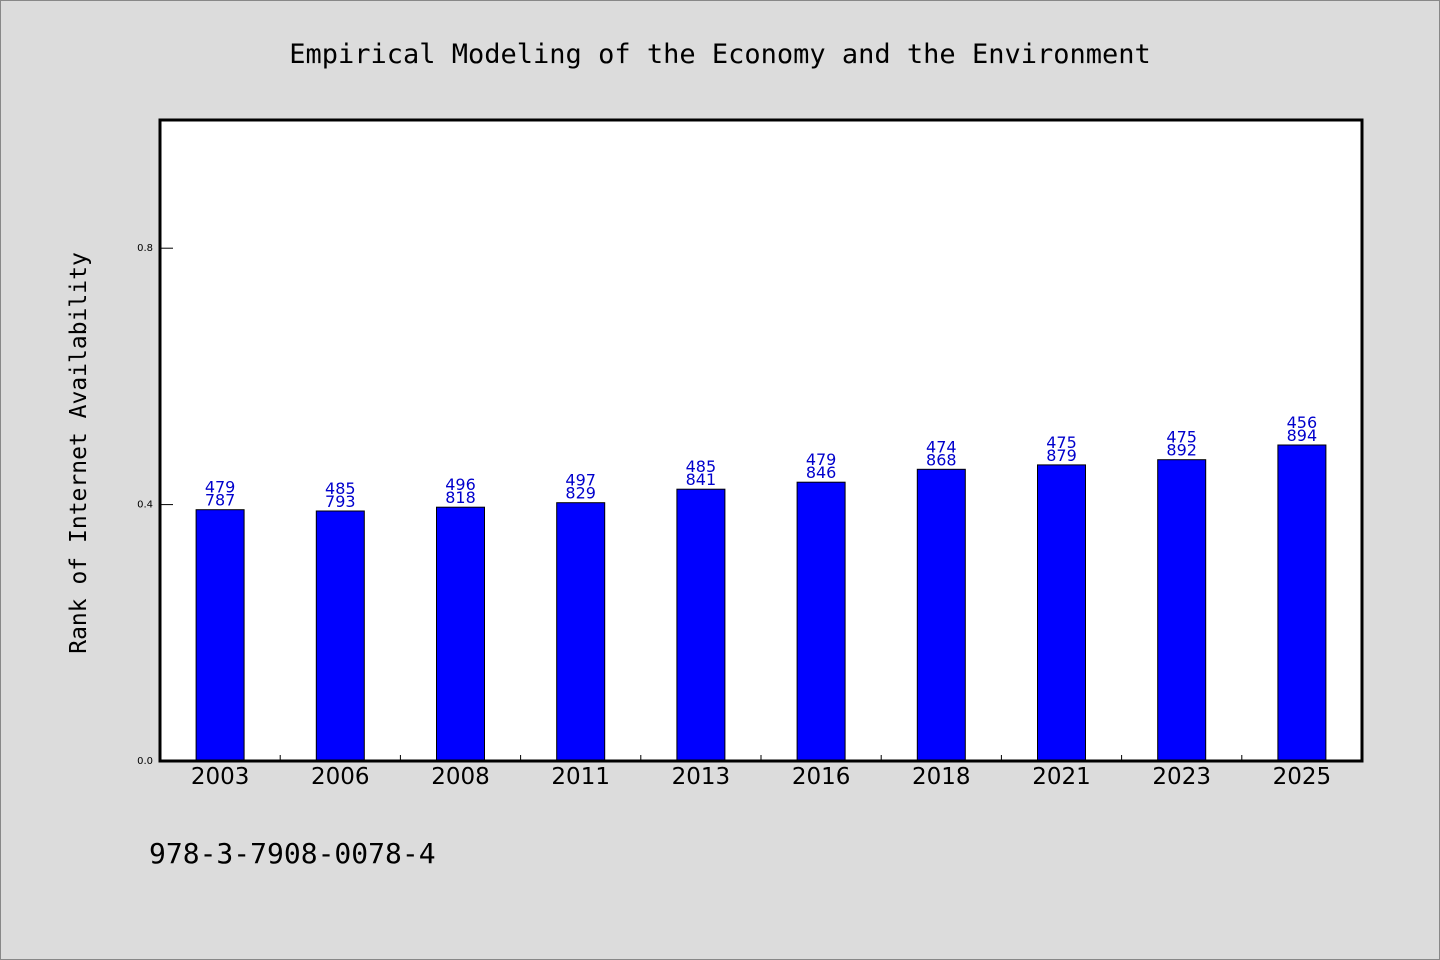 Image resolution: width=1440 pixels, height=960 pixels. I want to click on bar-2025, so click(1302, 603).